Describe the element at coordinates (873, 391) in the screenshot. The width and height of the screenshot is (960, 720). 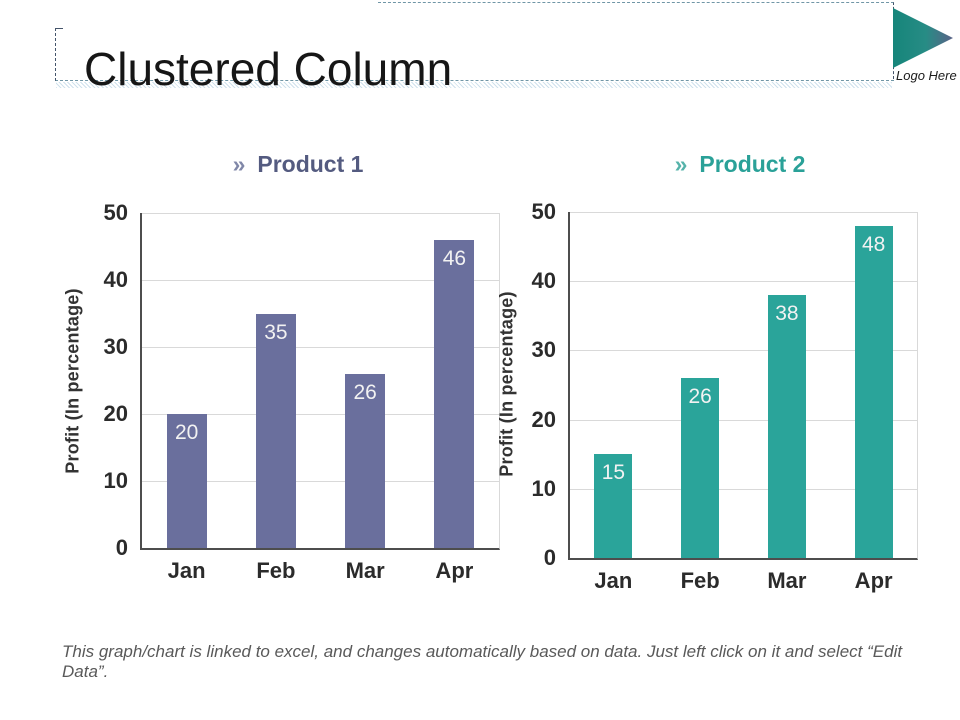
I see `bar-apr: 48` at that location.